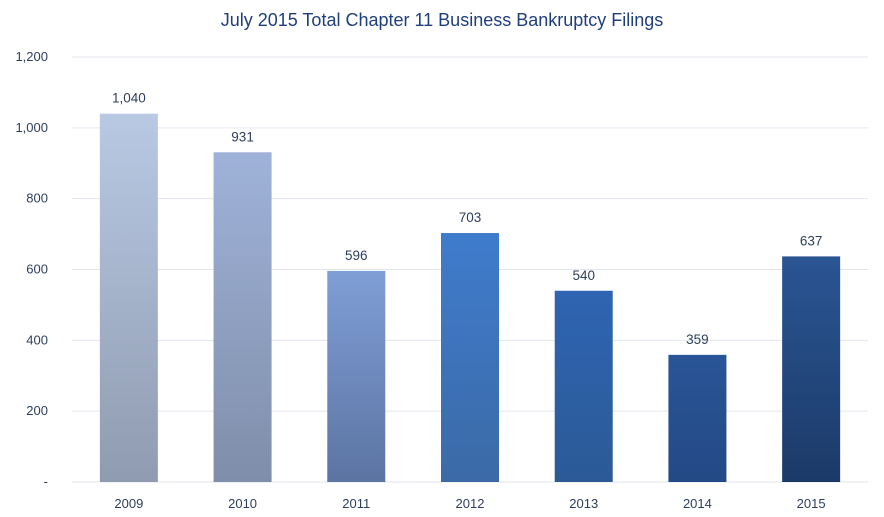  What do you see at coordinates (583, 275) in the screenshot?
I see `data-label-2013: 540` at bounding box center [583, 275].